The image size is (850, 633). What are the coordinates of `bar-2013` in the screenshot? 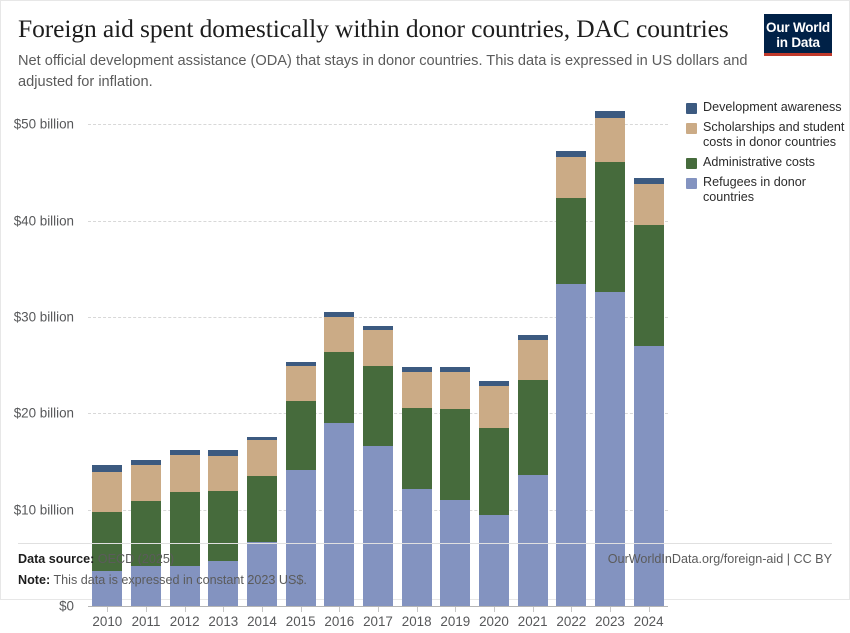 It's located at (223, 527).